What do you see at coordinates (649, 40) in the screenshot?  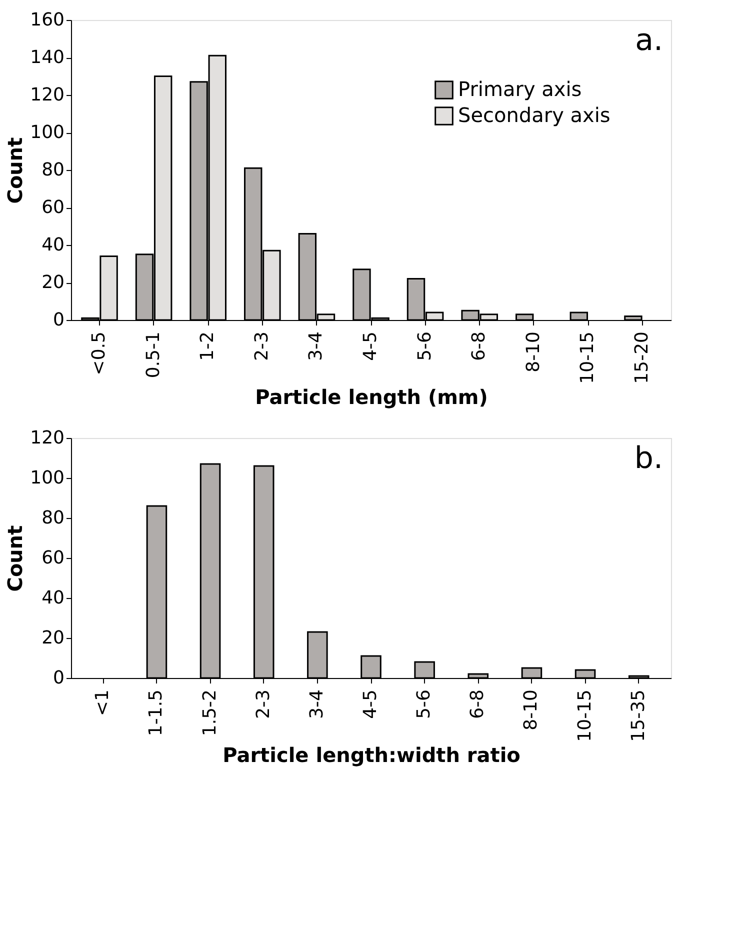 I see `annotation: a.` at bounding box center [649, 40].